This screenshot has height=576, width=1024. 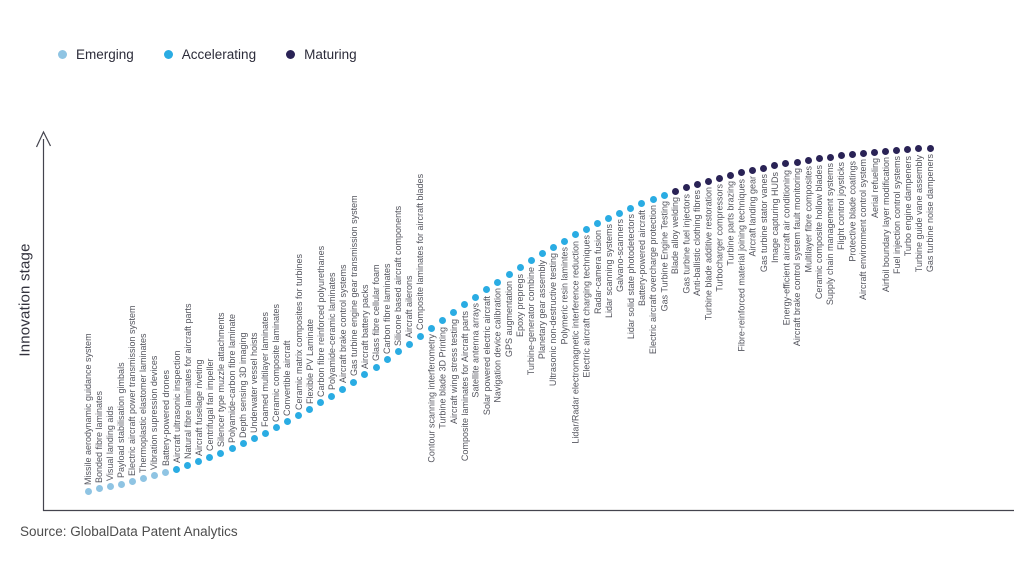 I want to click on data-point-label: Galvano-scanners, so click(x=619, y=256).